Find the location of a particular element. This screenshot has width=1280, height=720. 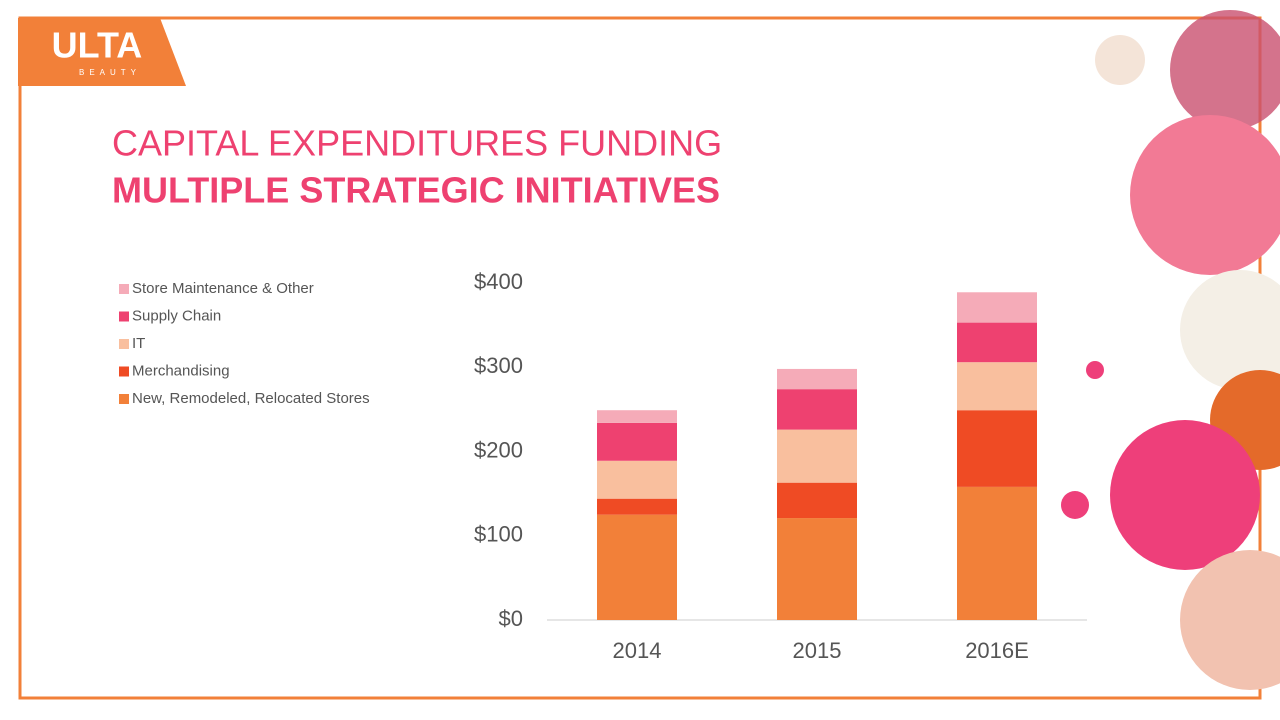

y-tick-label: $100 is located at coordinates (498, 534).